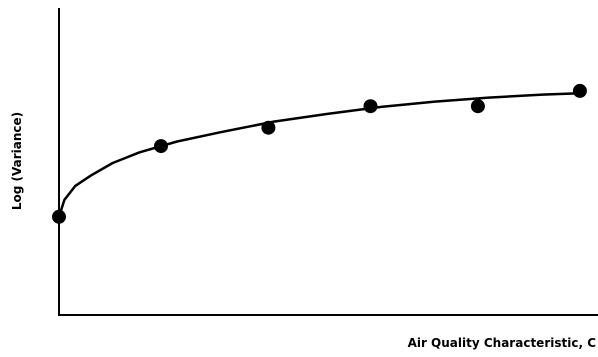 Image resolution: width=598 pixels, height=357 pixels. What do you see at coordinates (502, 343) in the screenshot?
I see `x-axis-label: Air Quality Characteristic, C` at bounding box center [502, 343].